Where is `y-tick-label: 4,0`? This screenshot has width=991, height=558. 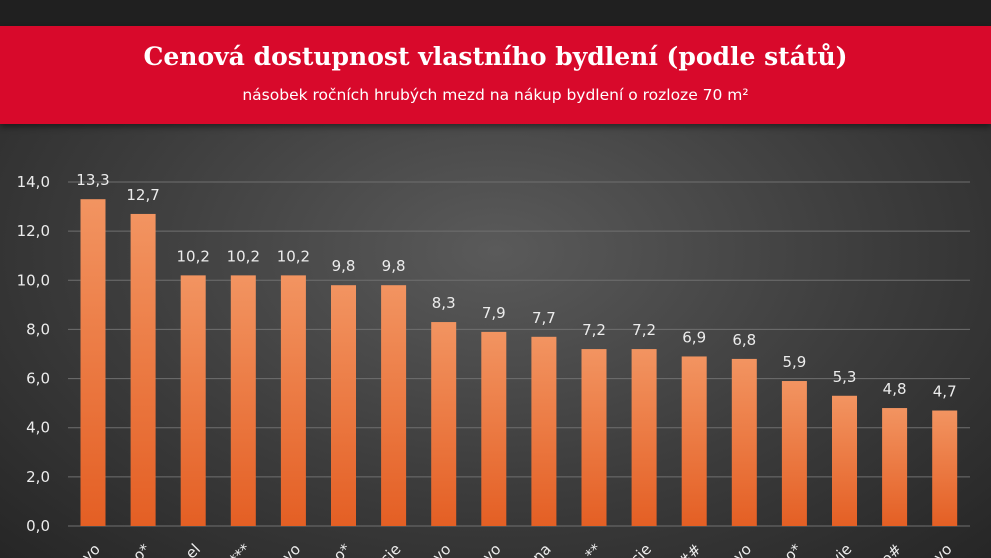
y-tick-label: 4,0 is located at coordinates (38, 428).